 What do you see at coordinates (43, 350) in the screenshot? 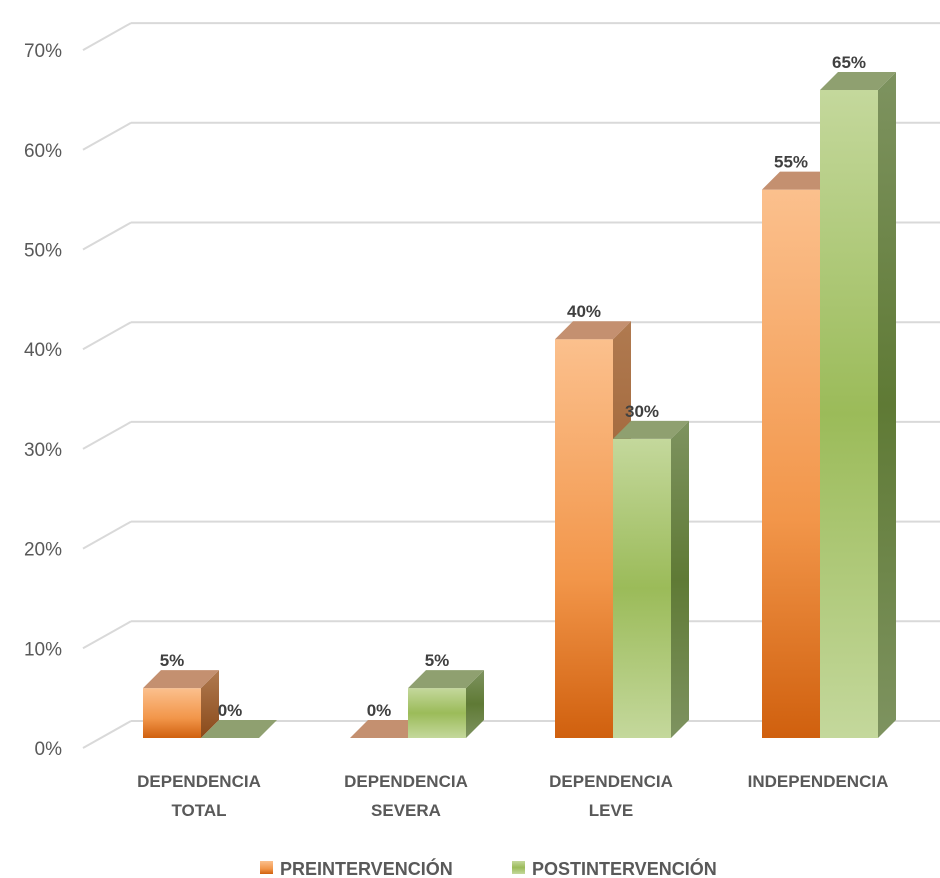
I see `y-tick-label: 40%` at bounding box center [43, 350].